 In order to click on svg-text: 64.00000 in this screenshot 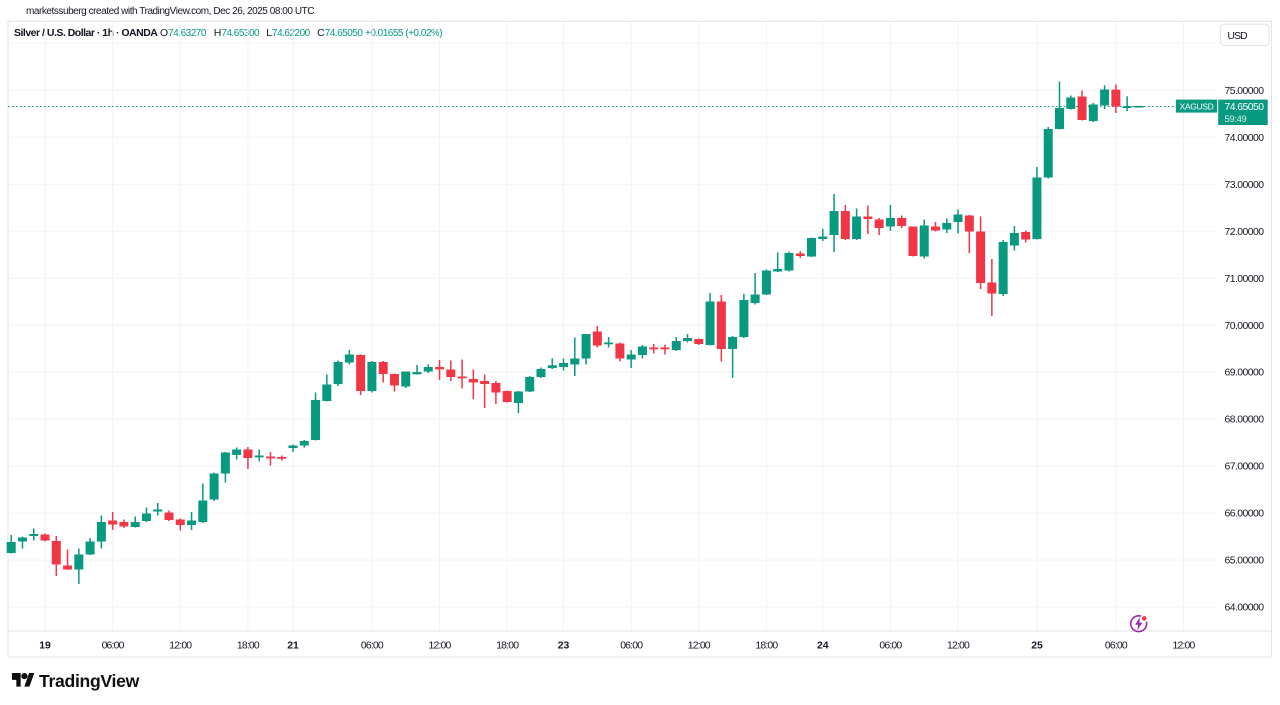, I will do `click(1245, 608)`.